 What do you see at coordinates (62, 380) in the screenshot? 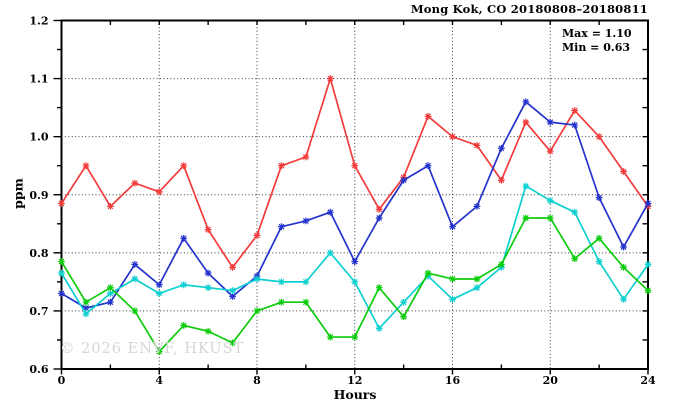
I see `x-tick-label: 0` at bounding box center [62, 380].